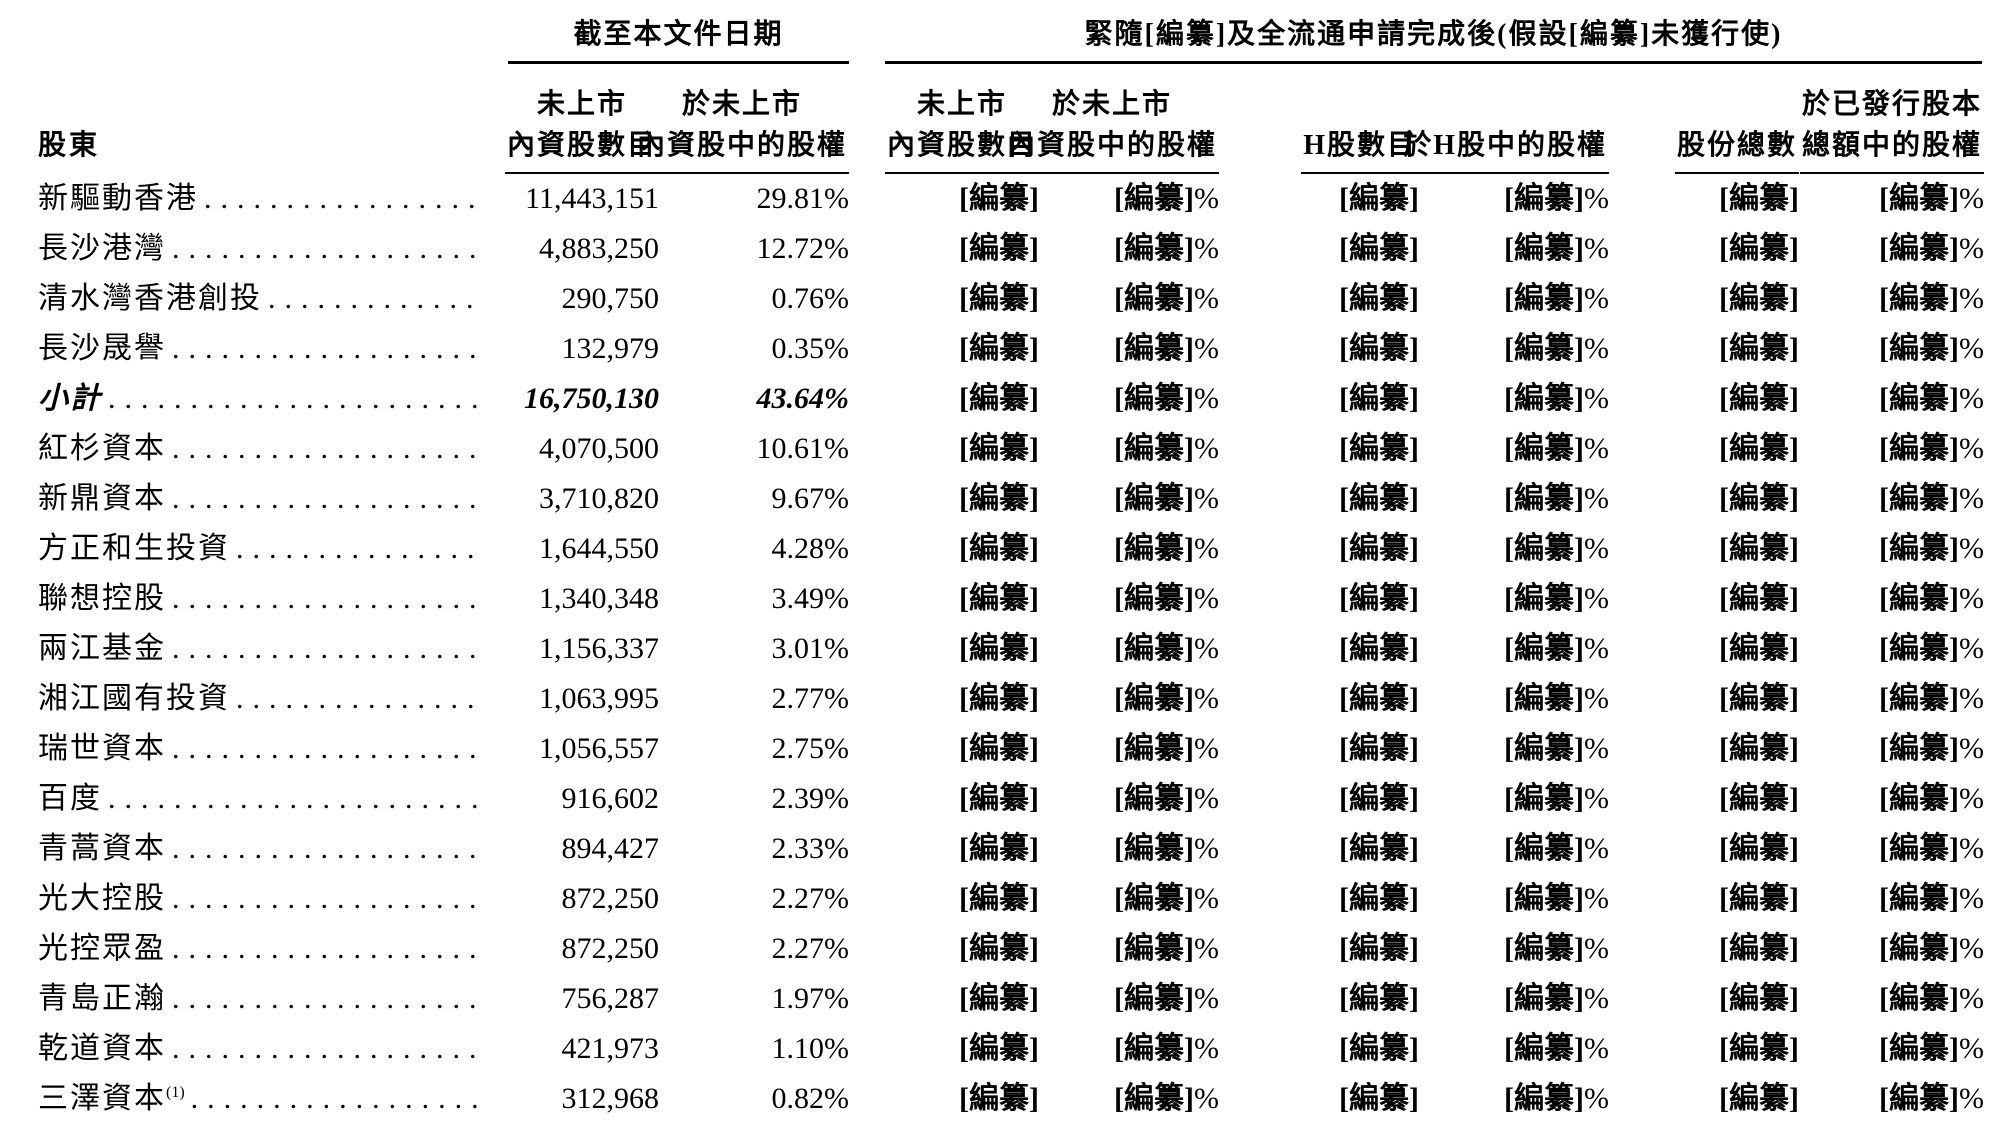 This screenshot has width=1990, height=1132. Describe the element at coordinates (70, 798) in the screenshot. I see `shareholder-name: 百度` at that location.